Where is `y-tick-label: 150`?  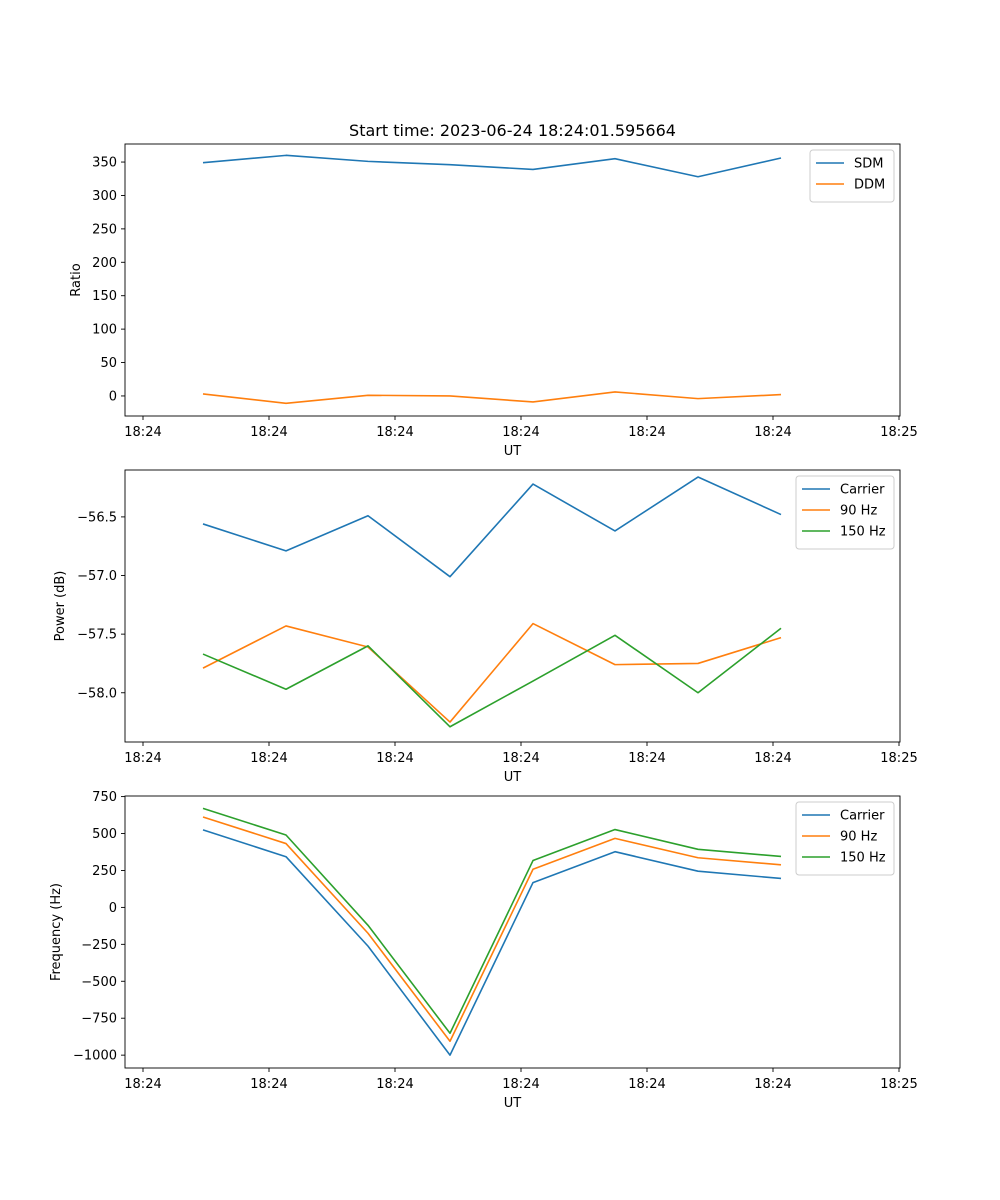
y-tick-label: 150 is located at coordinates (104, 296).